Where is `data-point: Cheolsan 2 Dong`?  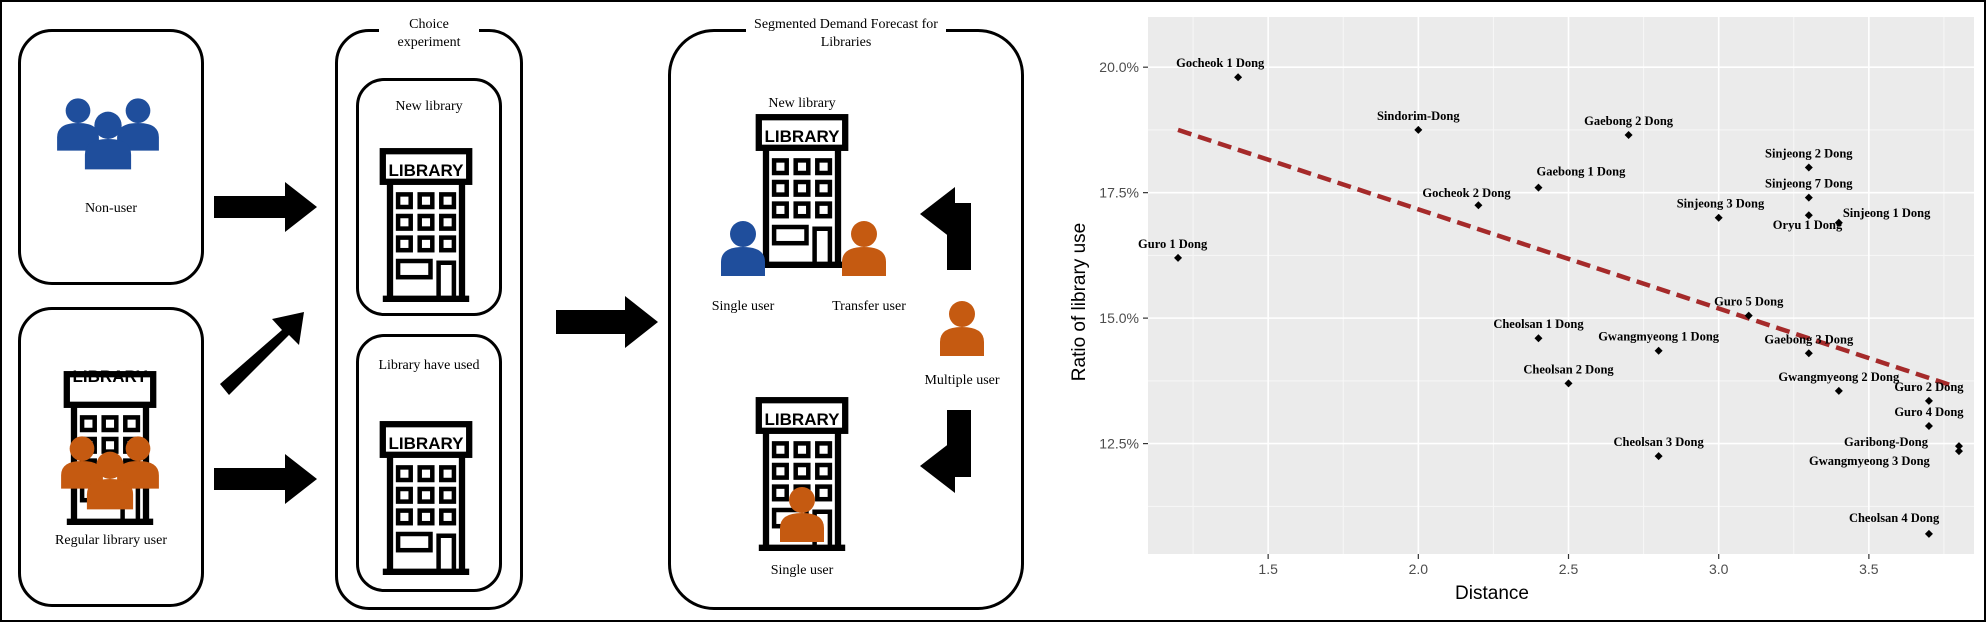 data-point: Cheolsan 2 Dong is located at coordinates (1568, 375).